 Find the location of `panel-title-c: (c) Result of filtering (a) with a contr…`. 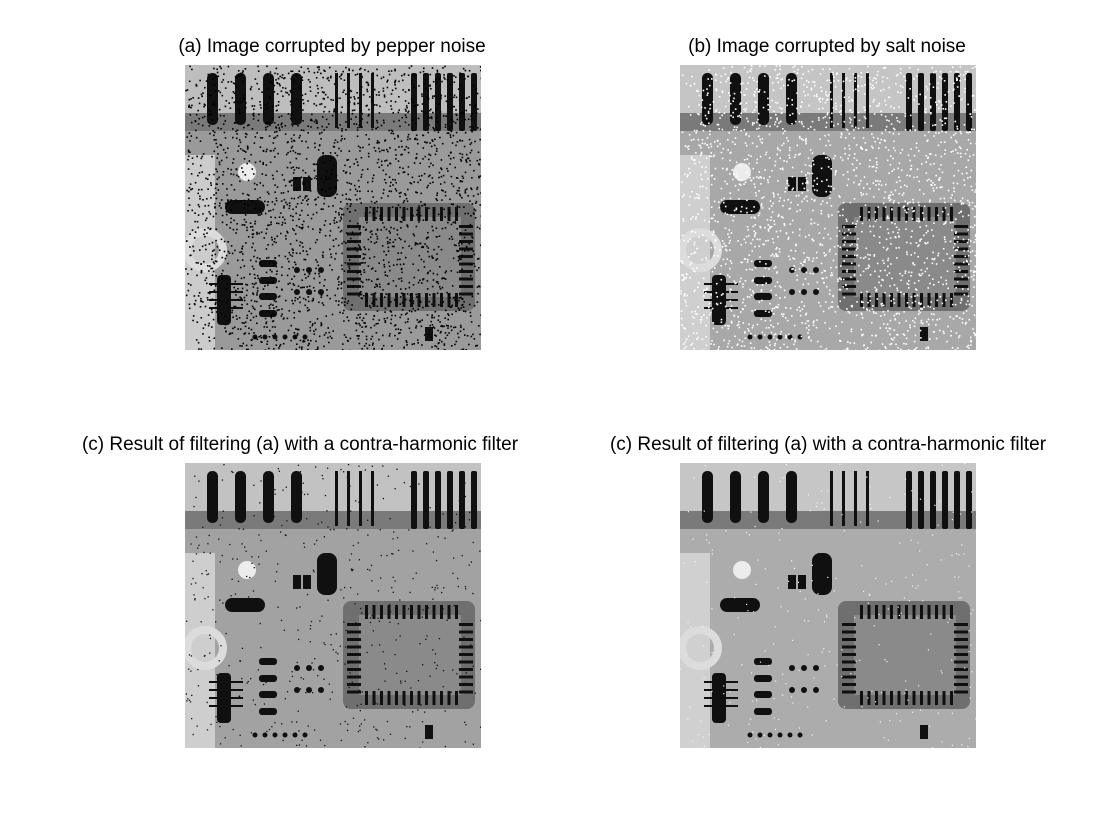

panel-title-c: (c) Result of filtering (a) with a contr… is located at coordinates (300, 444).